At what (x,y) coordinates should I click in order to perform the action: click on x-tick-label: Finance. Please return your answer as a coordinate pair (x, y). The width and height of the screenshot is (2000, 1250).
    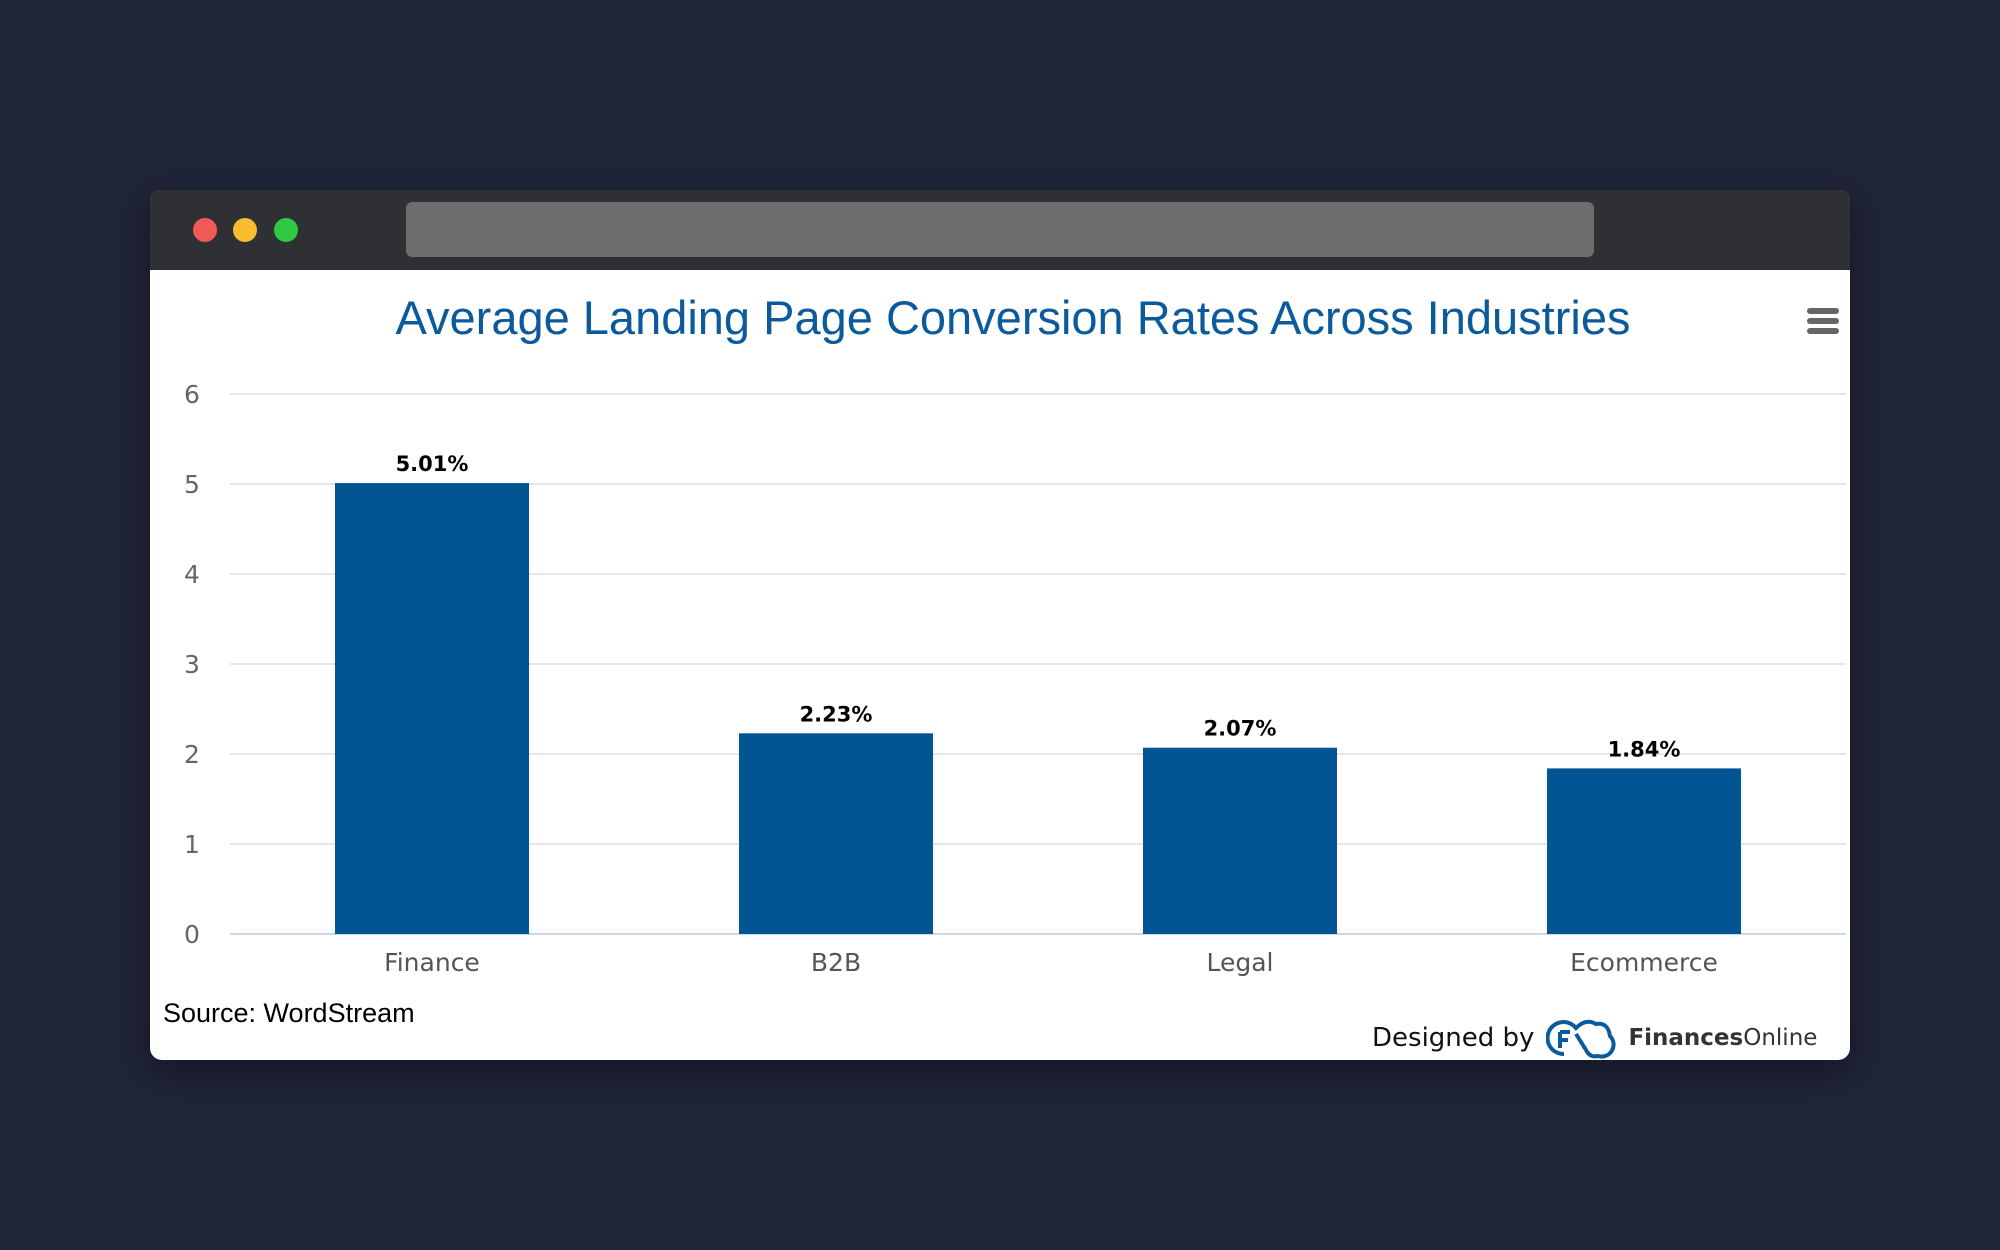
    Looking at the image, I should click on (432, 962).